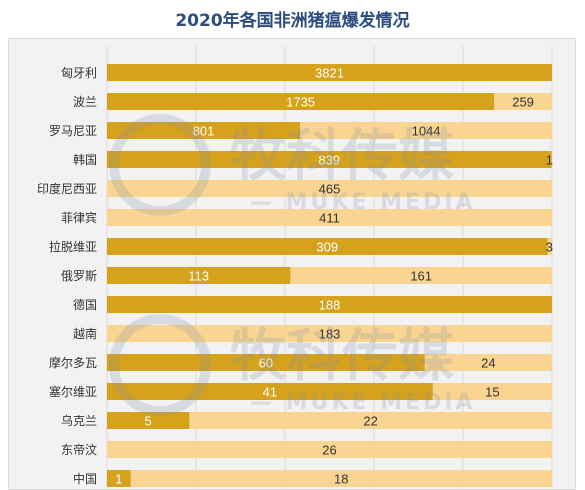 The image size is (585, 490). I want to click on data-label-first: 113, so click(198, 276).